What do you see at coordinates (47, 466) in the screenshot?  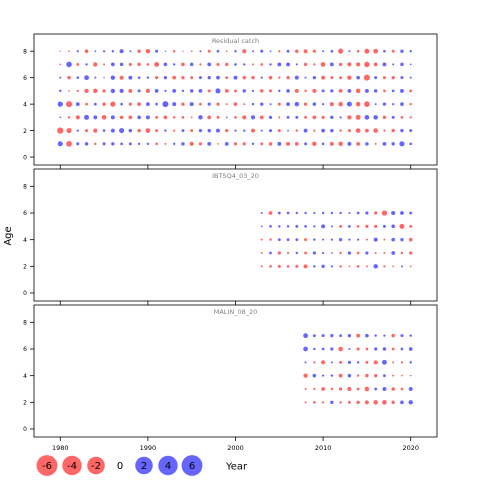 I see `legend-label: -6` at bounding box center [47, 466].